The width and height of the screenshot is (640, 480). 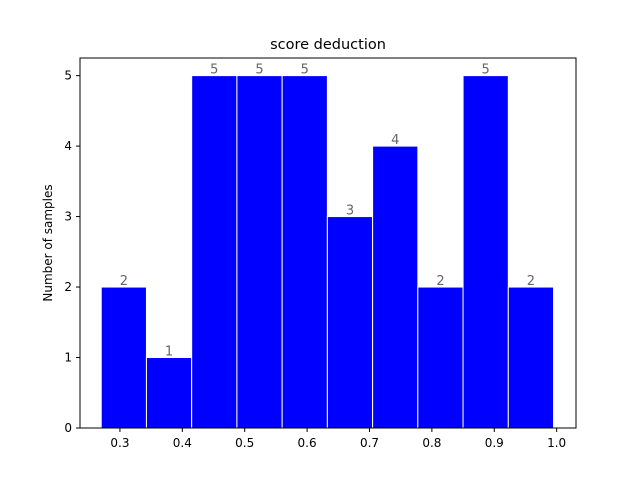 What do you see at coordinates (369, 443) in the screenshot?
I see `x-tick-label: 0.7` at bounding box center [369, 443].